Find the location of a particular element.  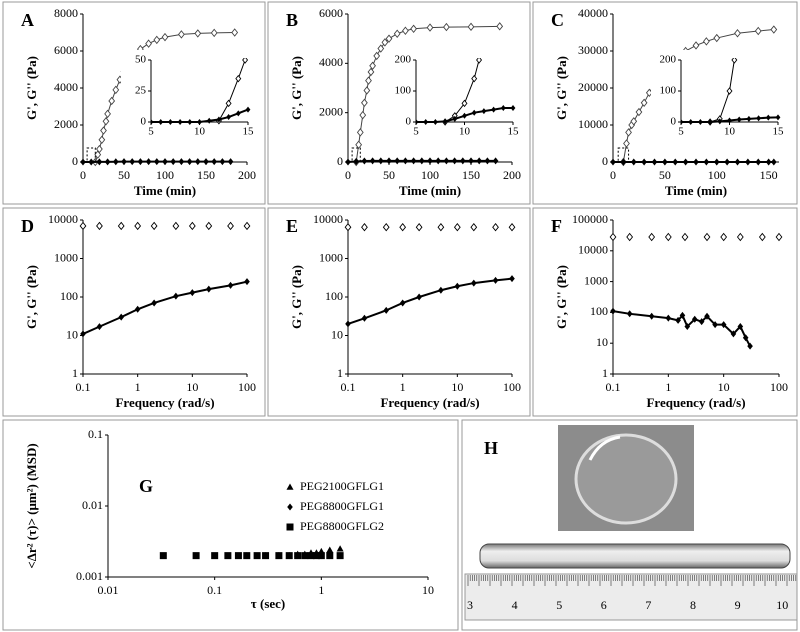

y-tick-label: 100 is located at coordinates (403, 91).